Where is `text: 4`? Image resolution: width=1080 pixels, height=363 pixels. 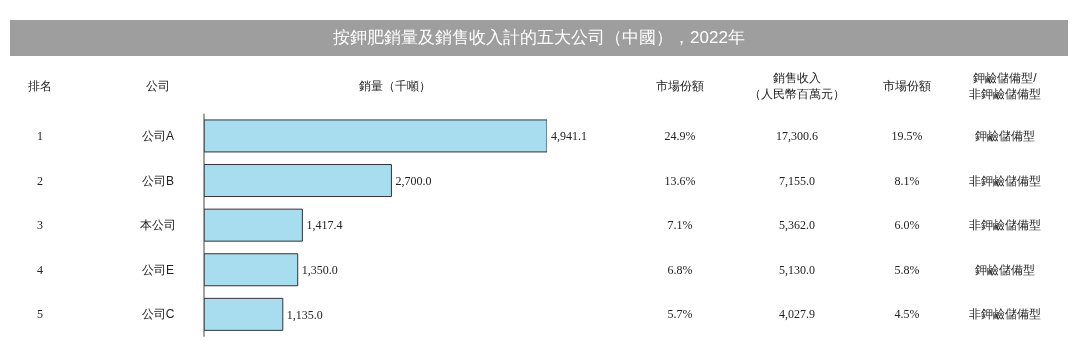 text: 4 is located at coordinates (40, 269).